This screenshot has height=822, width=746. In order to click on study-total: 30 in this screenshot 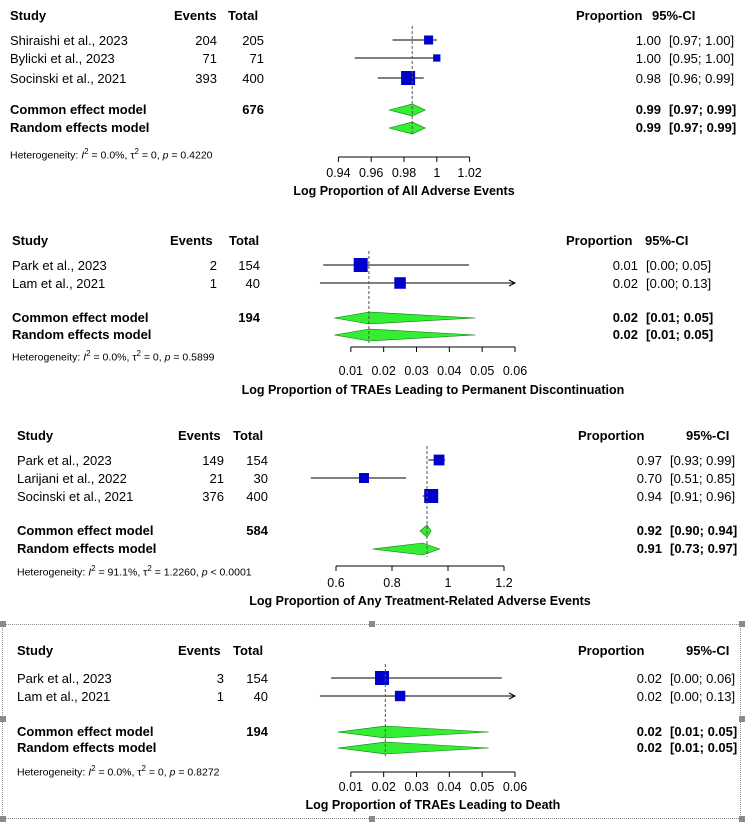, I will do `click(260, 478)`.